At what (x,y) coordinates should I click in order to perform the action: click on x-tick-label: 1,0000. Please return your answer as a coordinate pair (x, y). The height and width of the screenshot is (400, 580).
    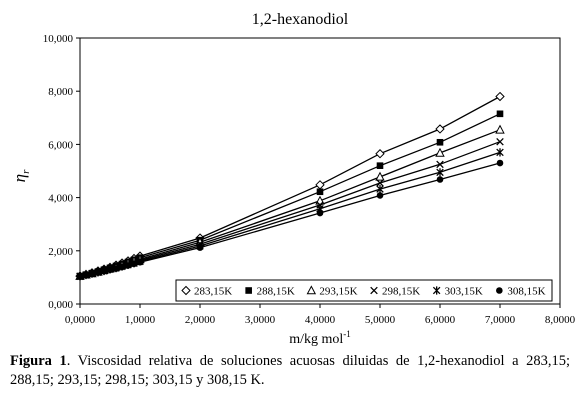
    Looking at the image, I should click on (140, 320).